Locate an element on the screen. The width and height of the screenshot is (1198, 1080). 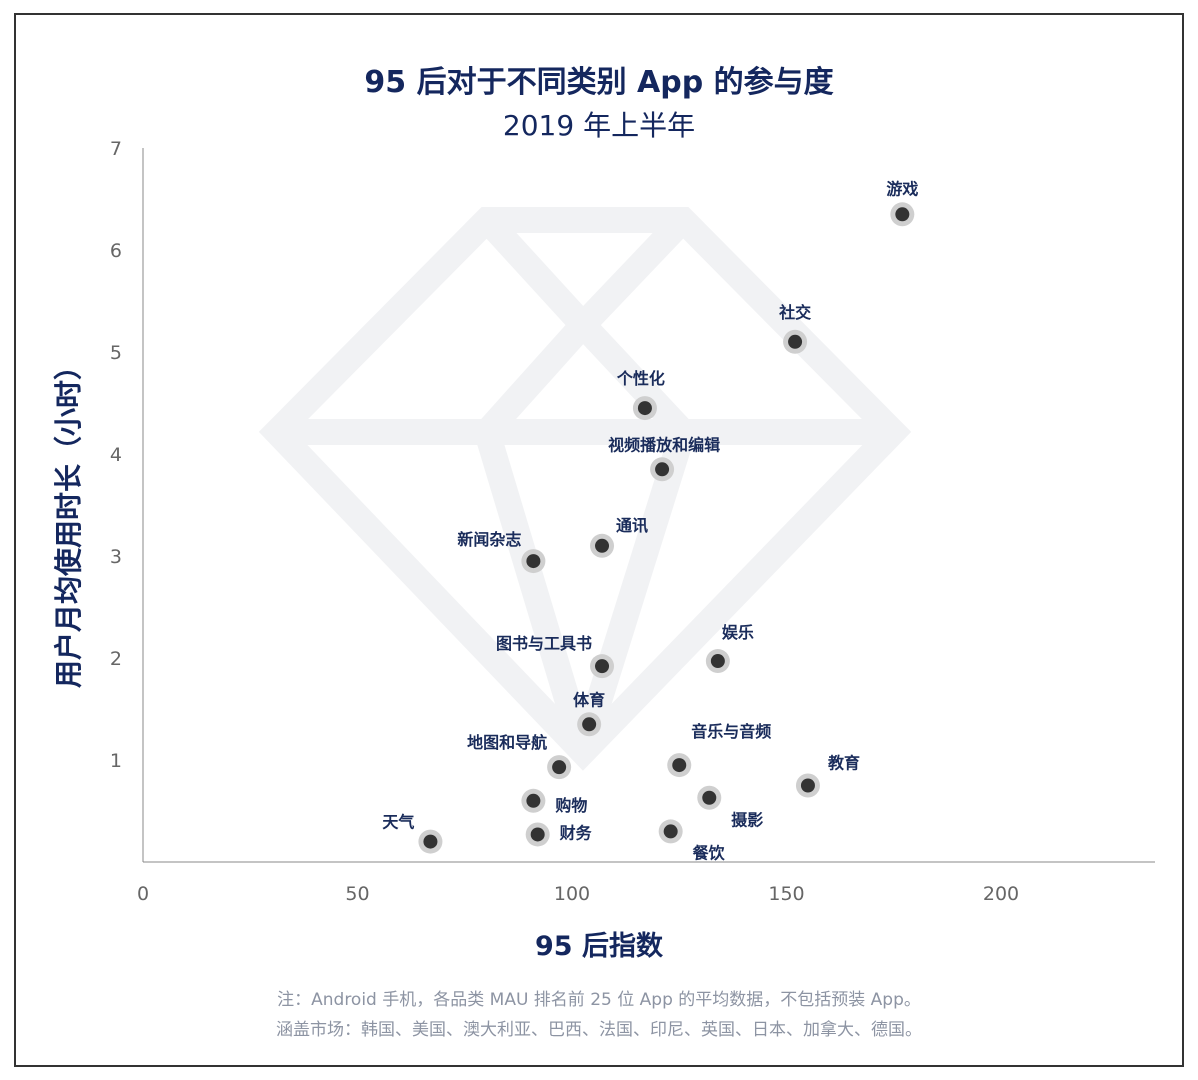
y-tick-label: 7 is located at coordinates (116, 149).